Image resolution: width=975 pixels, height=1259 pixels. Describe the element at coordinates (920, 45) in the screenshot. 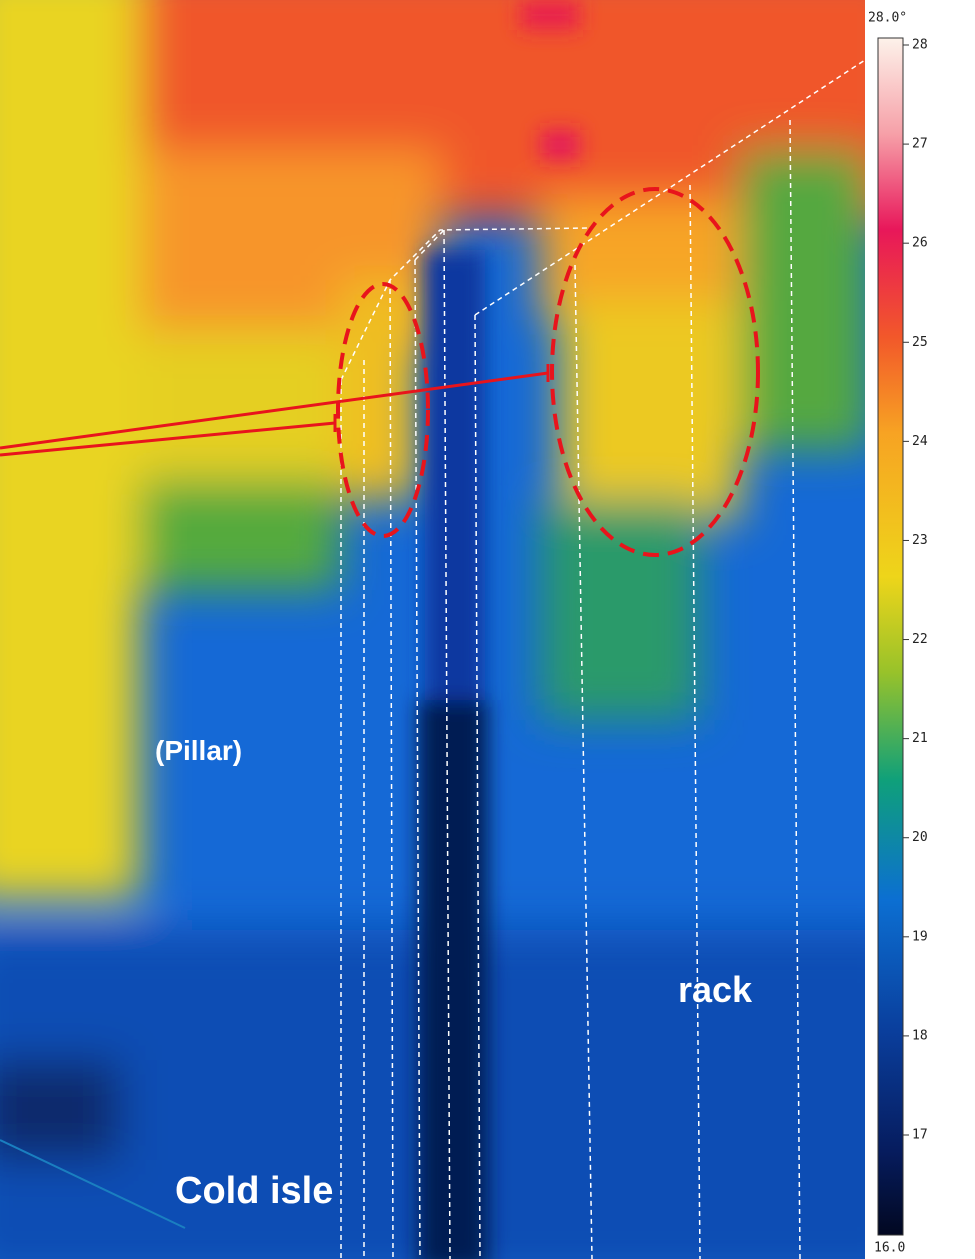

I see `colorbar-tick-label: 28` at that location.